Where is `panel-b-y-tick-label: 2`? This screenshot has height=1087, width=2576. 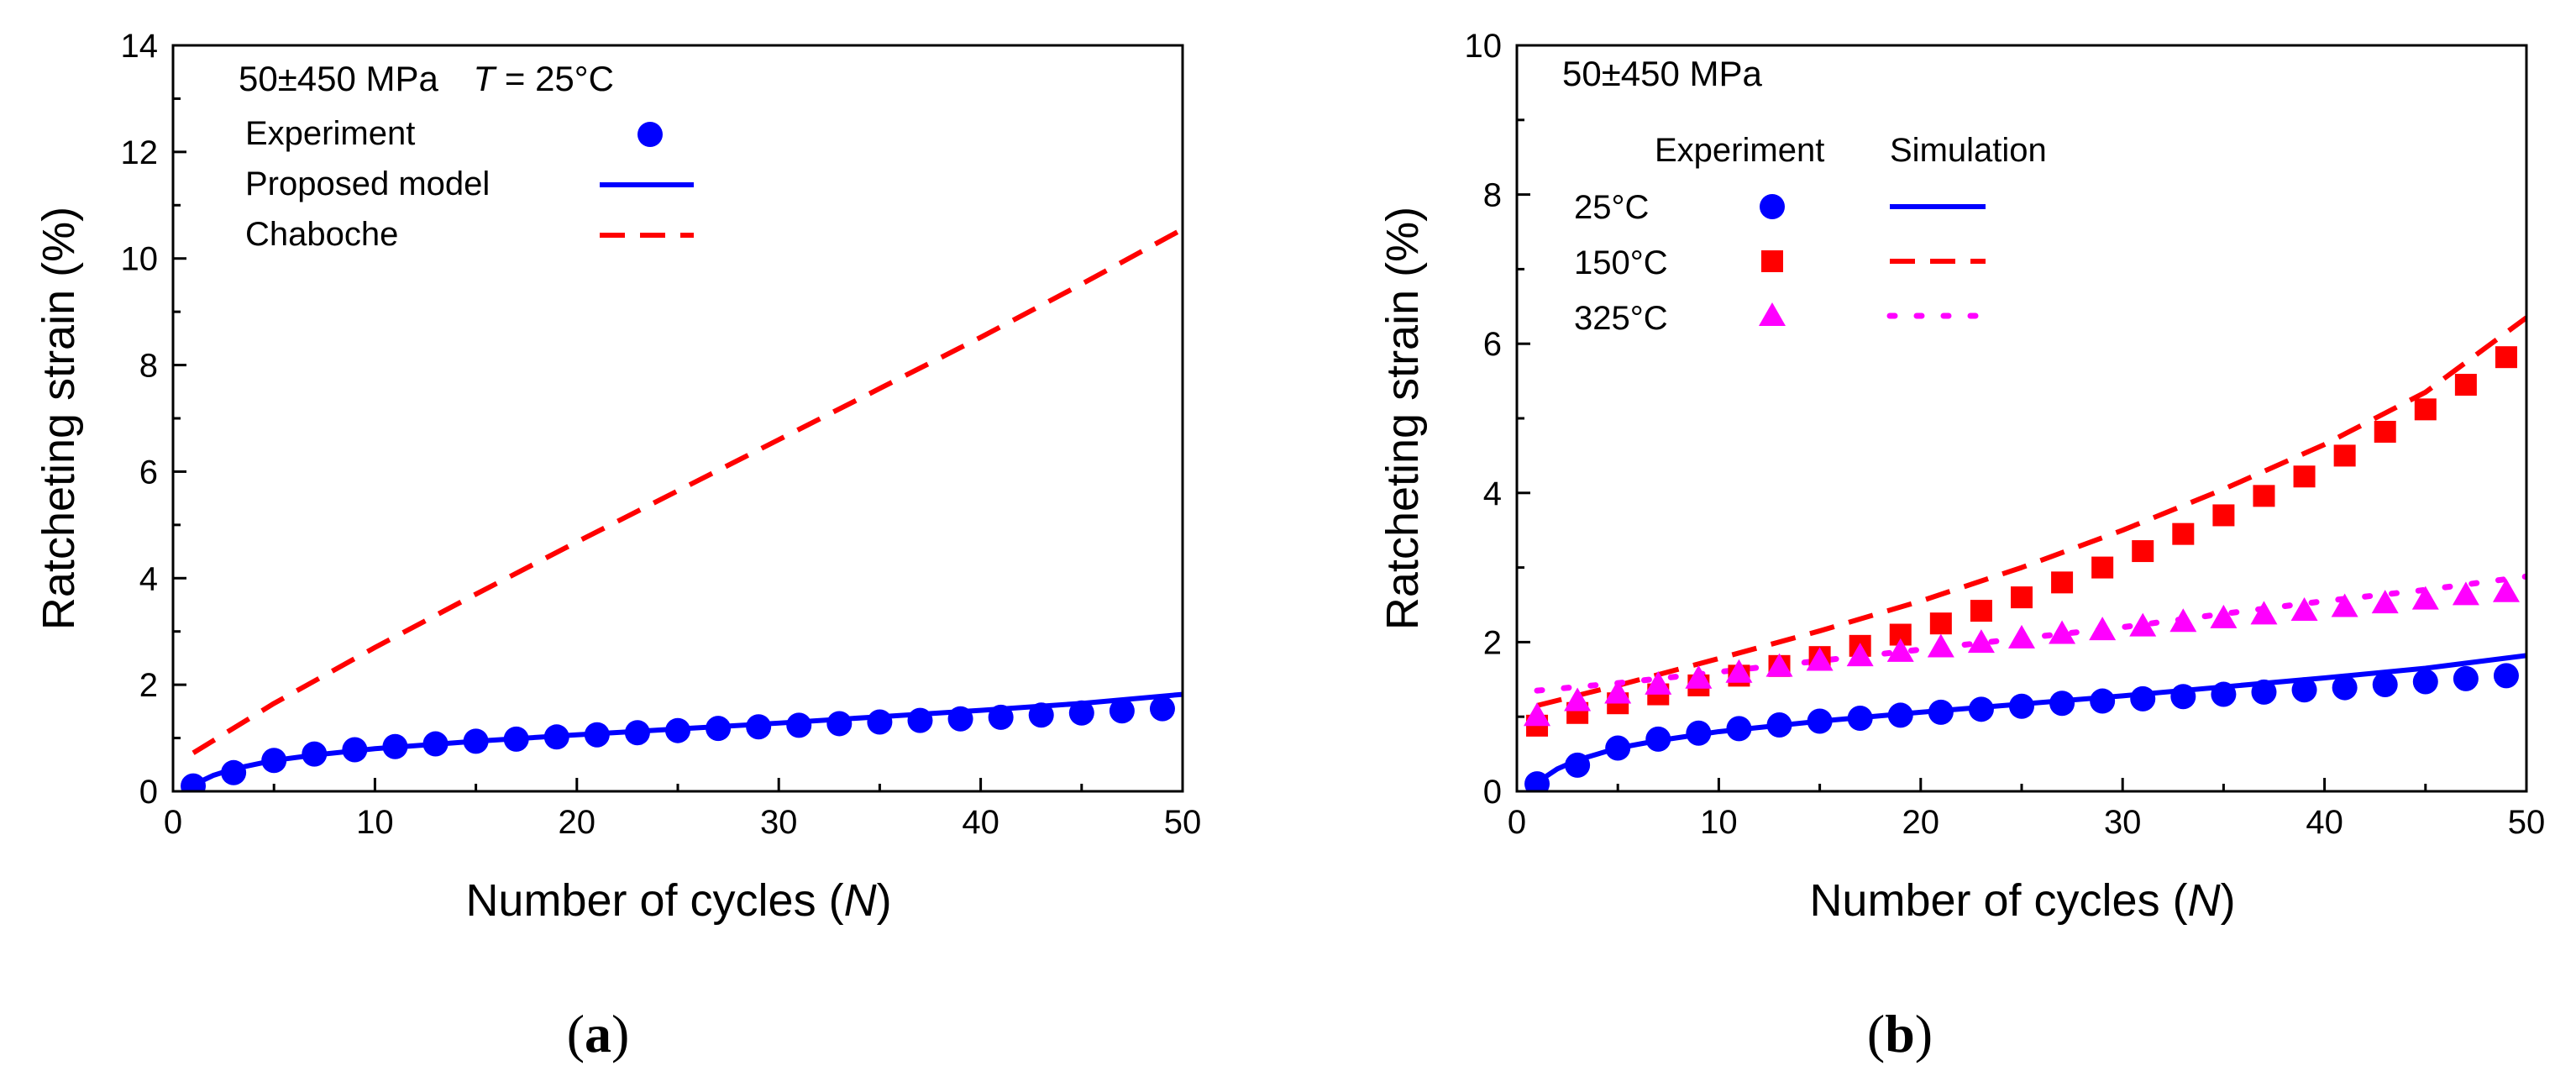 panel-b-y-tick-label: 2 is located at coordinates (1492, 642).